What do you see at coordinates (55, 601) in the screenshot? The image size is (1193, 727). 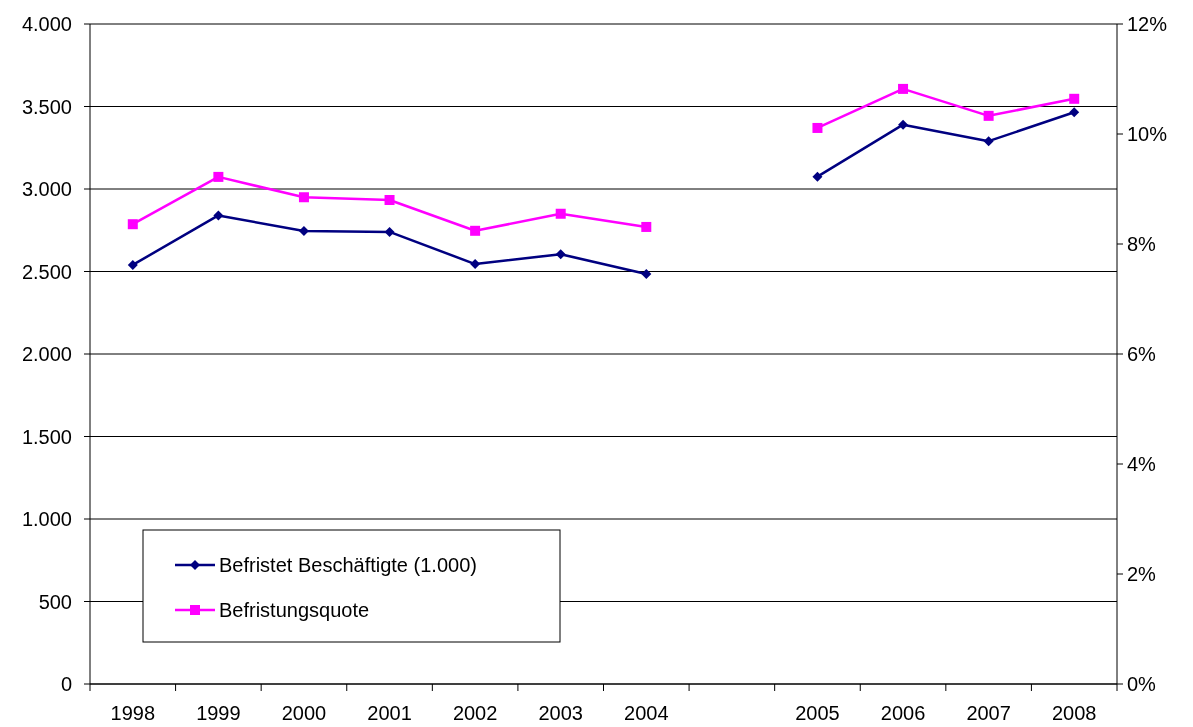 I see `y-tick-label: 500` at bounding box center [55, 601].